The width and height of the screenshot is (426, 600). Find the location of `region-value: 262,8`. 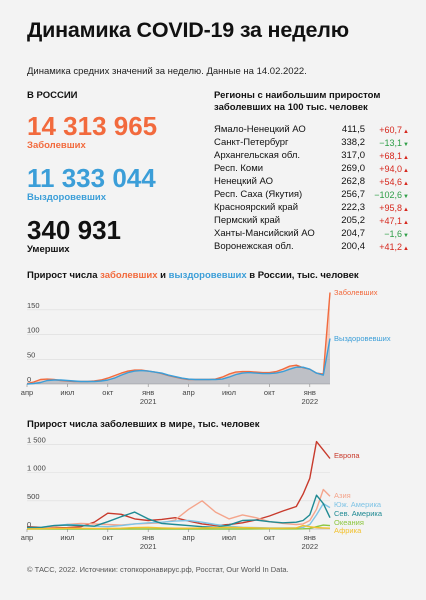

region-value: 262,8 is located at coordinates (353, 181).